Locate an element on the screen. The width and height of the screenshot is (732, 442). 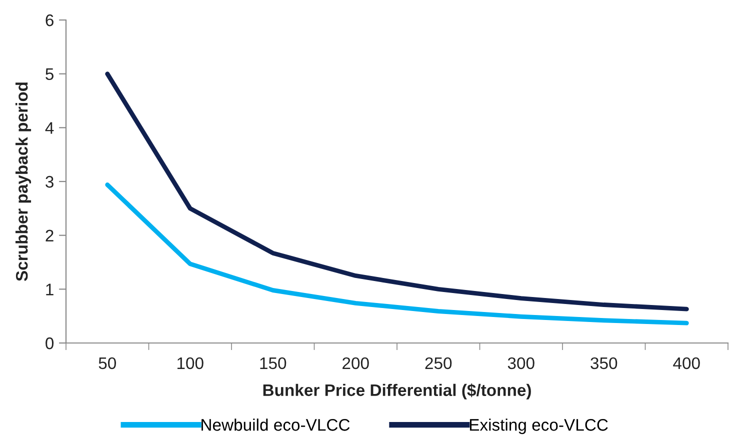
x-tick-label: 100 is located at coordinates (190, 363).